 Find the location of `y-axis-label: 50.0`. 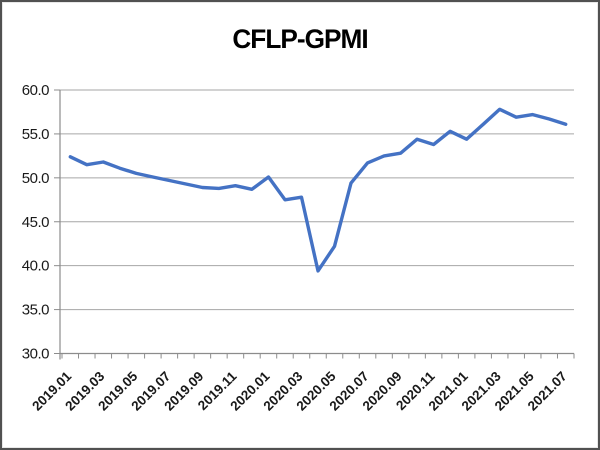

y-axis-label: 50.0 is located at coordinates (35, 178).